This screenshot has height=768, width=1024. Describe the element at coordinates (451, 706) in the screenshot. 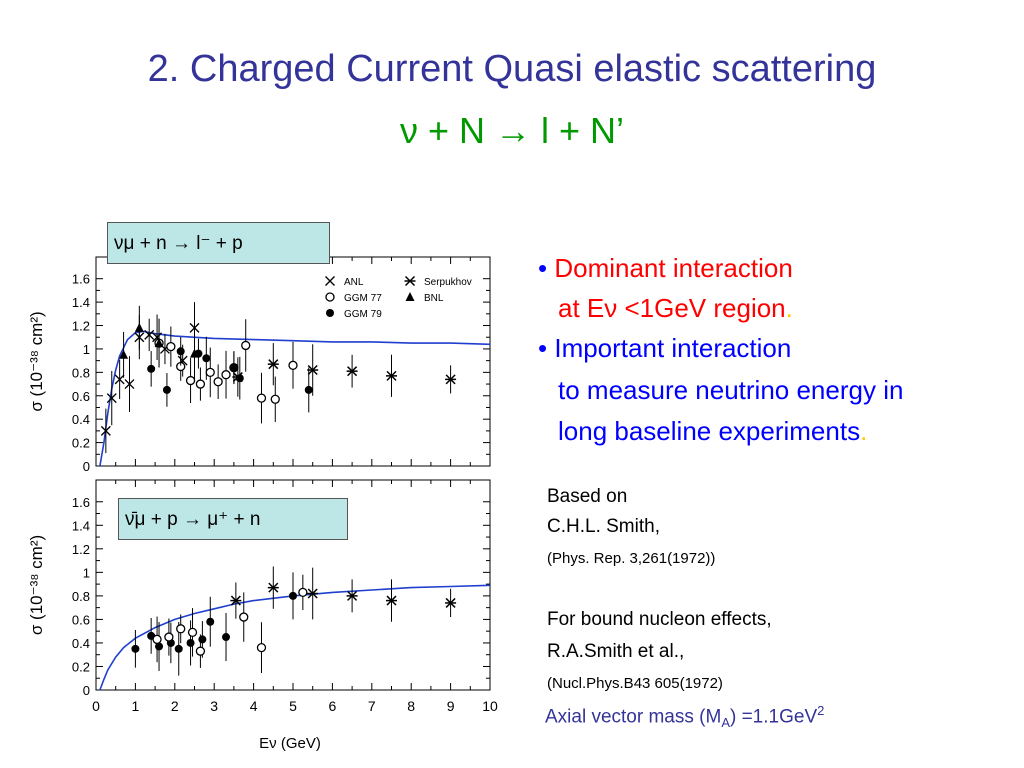

I see `x-tick-label: 9` at that location.